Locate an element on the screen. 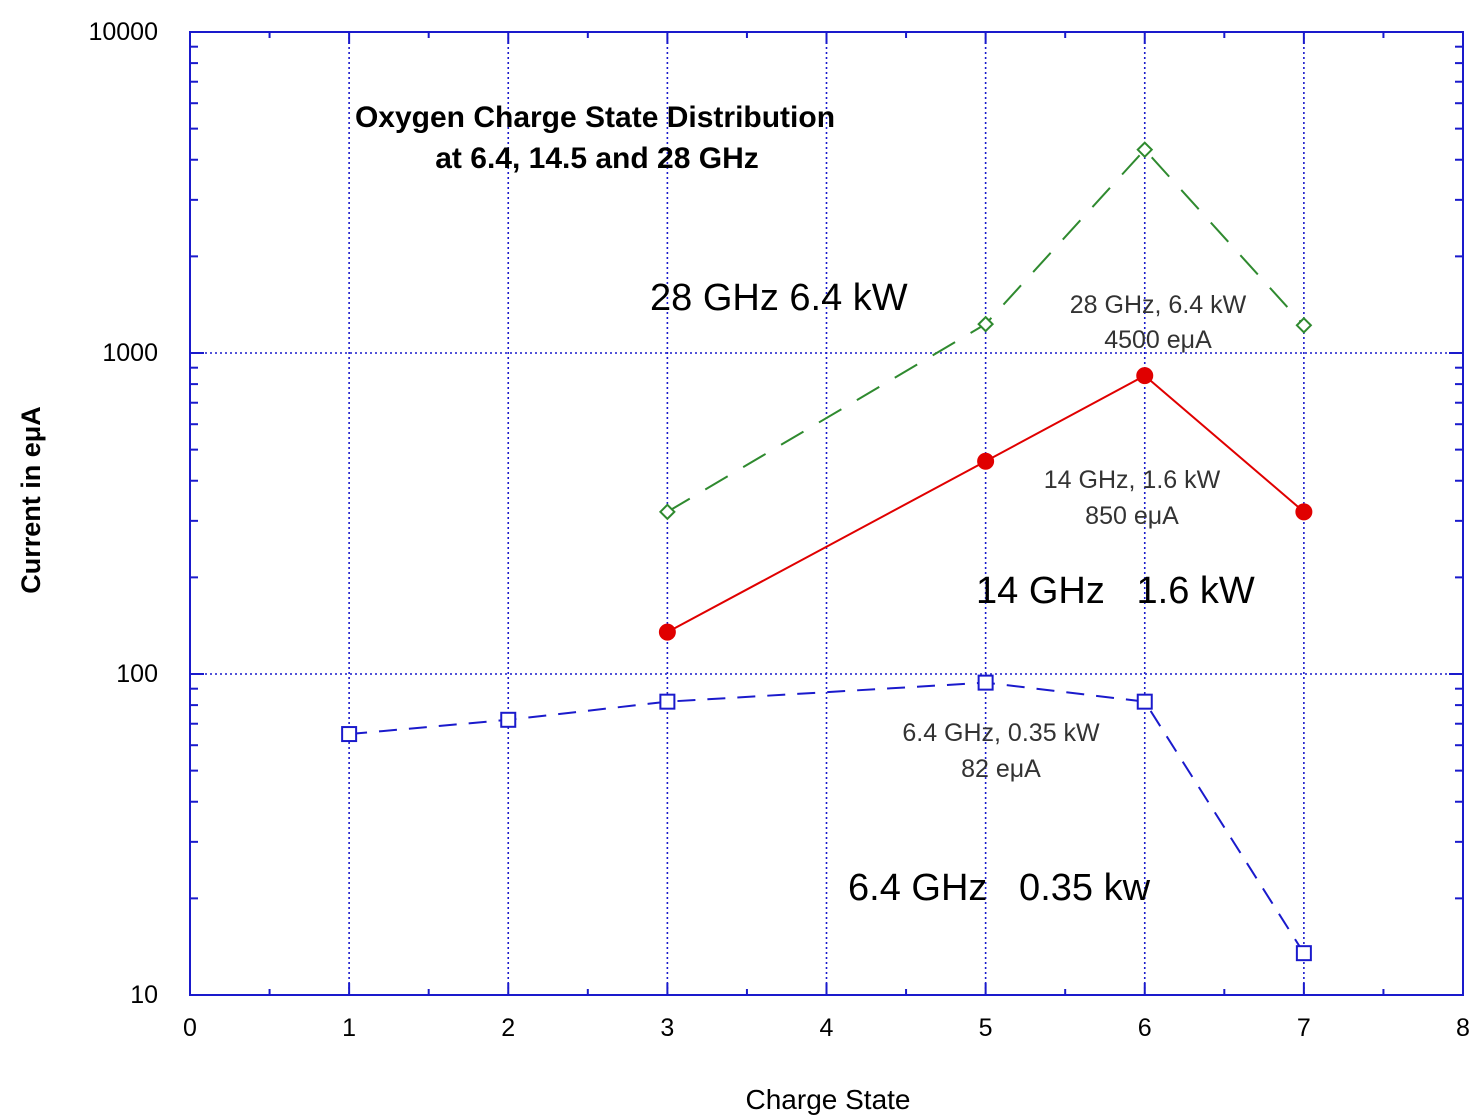 The height and width of the screenshot is (1120, 1470). annotation-6ghz-line2: 82 eμA is located at coordinates (1001, 769).